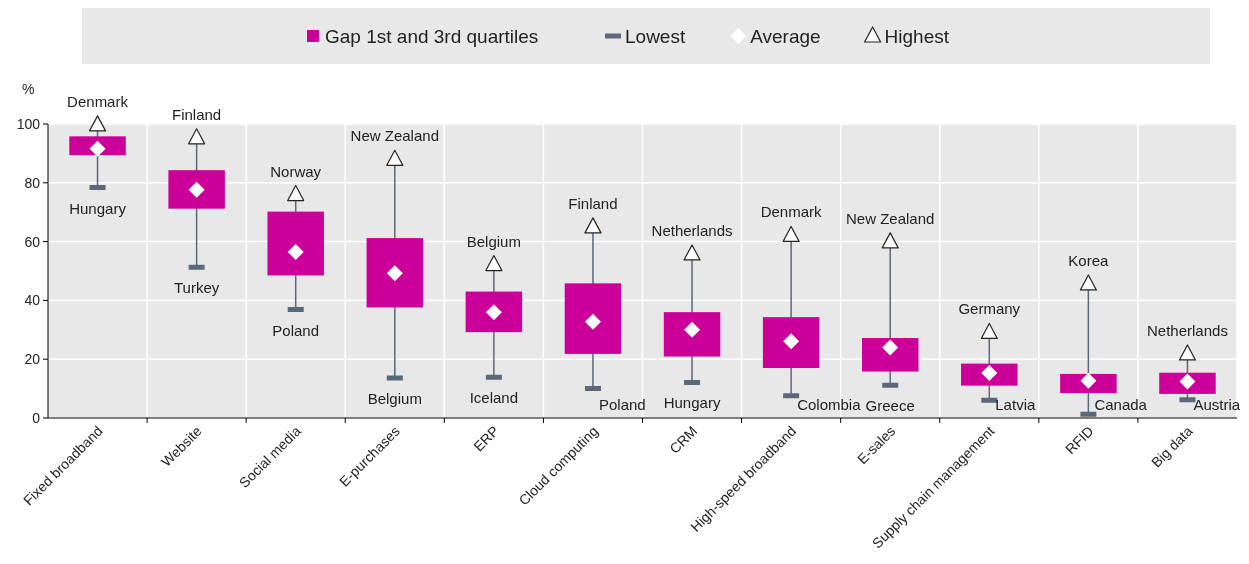  What do you see at coordinates (989, 309) in the screenshot?
I see `annotation: Germany` at bounding box center [989, 309].